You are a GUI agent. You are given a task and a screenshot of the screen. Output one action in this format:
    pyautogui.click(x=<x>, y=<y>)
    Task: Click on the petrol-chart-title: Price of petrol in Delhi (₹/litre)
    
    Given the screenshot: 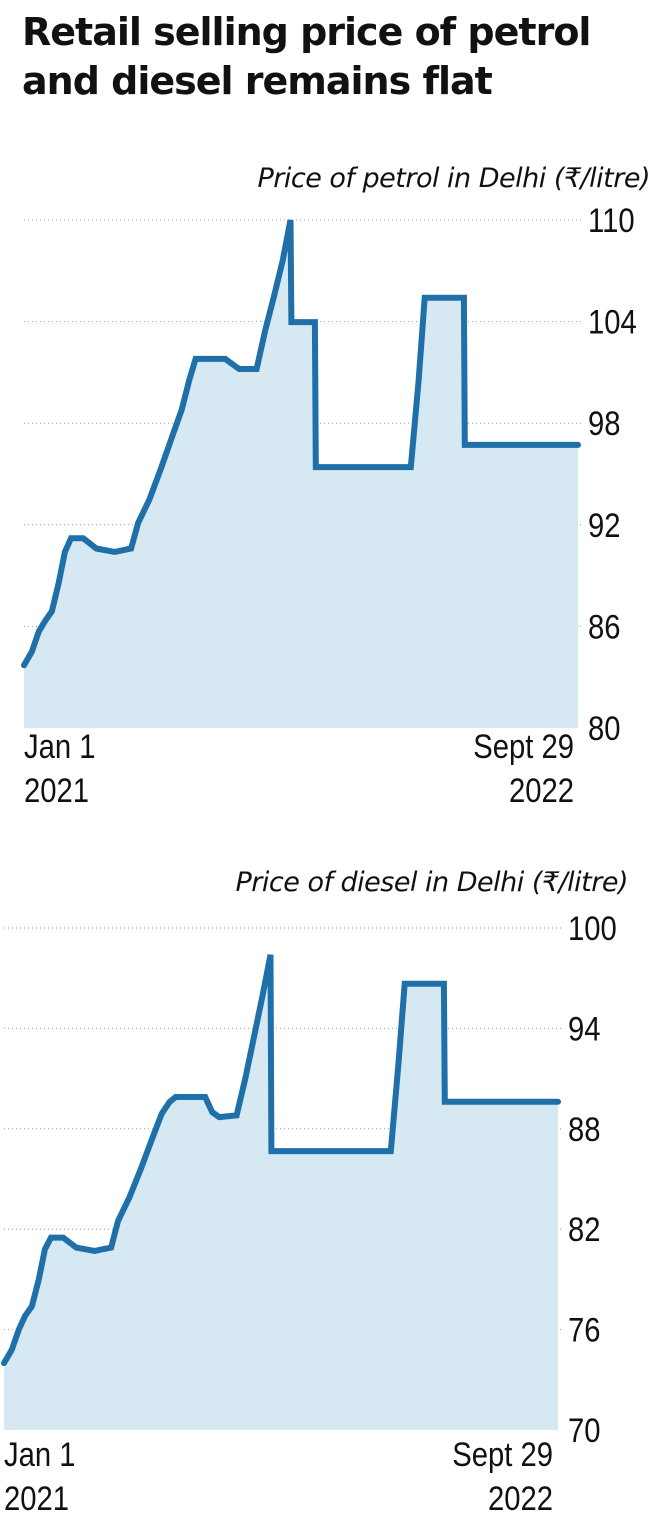 What is the action you would take?
    pyautogui.click(x=453, y=178)
    